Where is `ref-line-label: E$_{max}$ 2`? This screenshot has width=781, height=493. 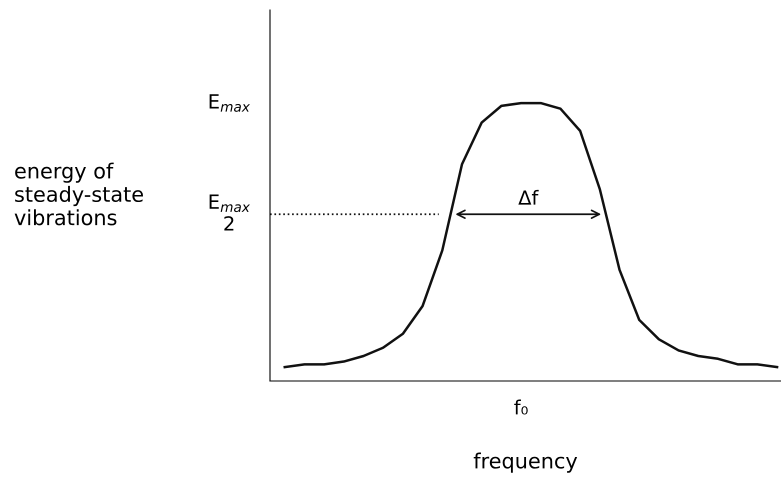
ref-line-label: E$_{max}$ 2 is located at coordinates (230, 212).